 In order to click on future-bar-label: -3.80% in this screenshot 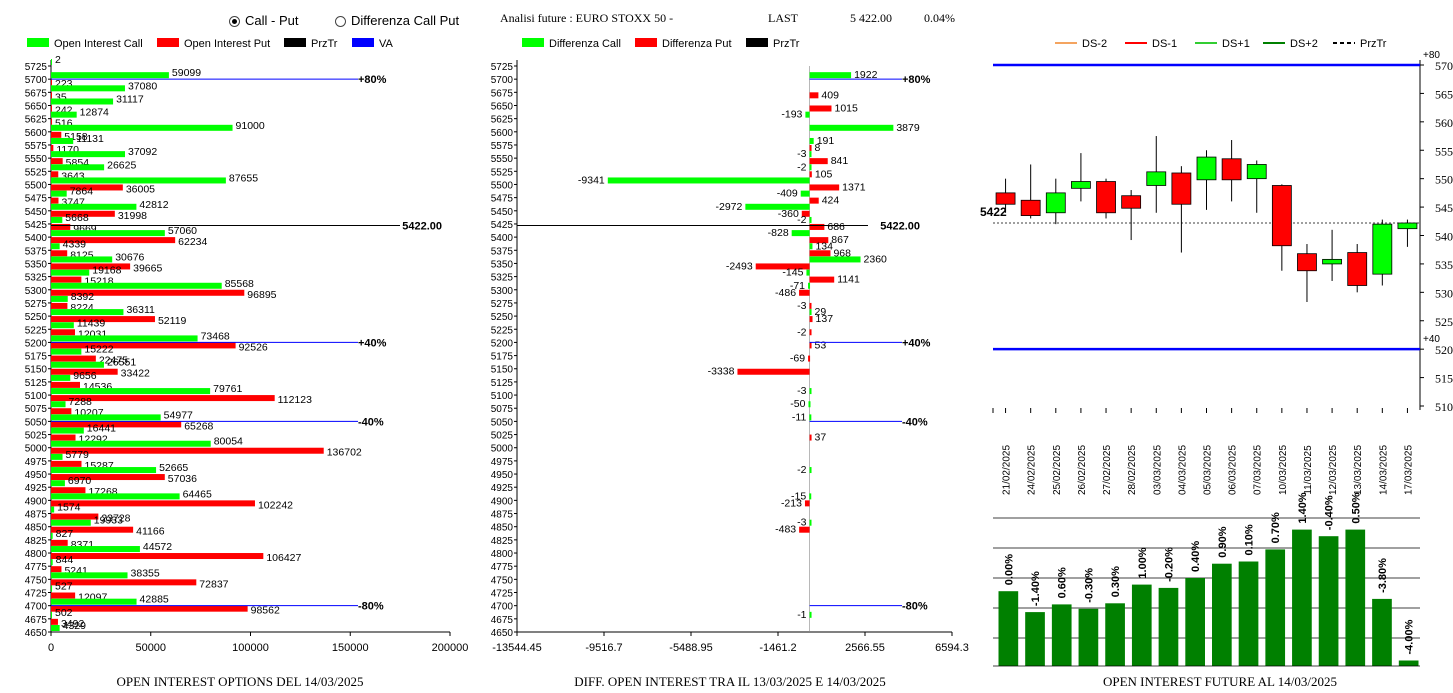, I will do `click(1383, 575)`.